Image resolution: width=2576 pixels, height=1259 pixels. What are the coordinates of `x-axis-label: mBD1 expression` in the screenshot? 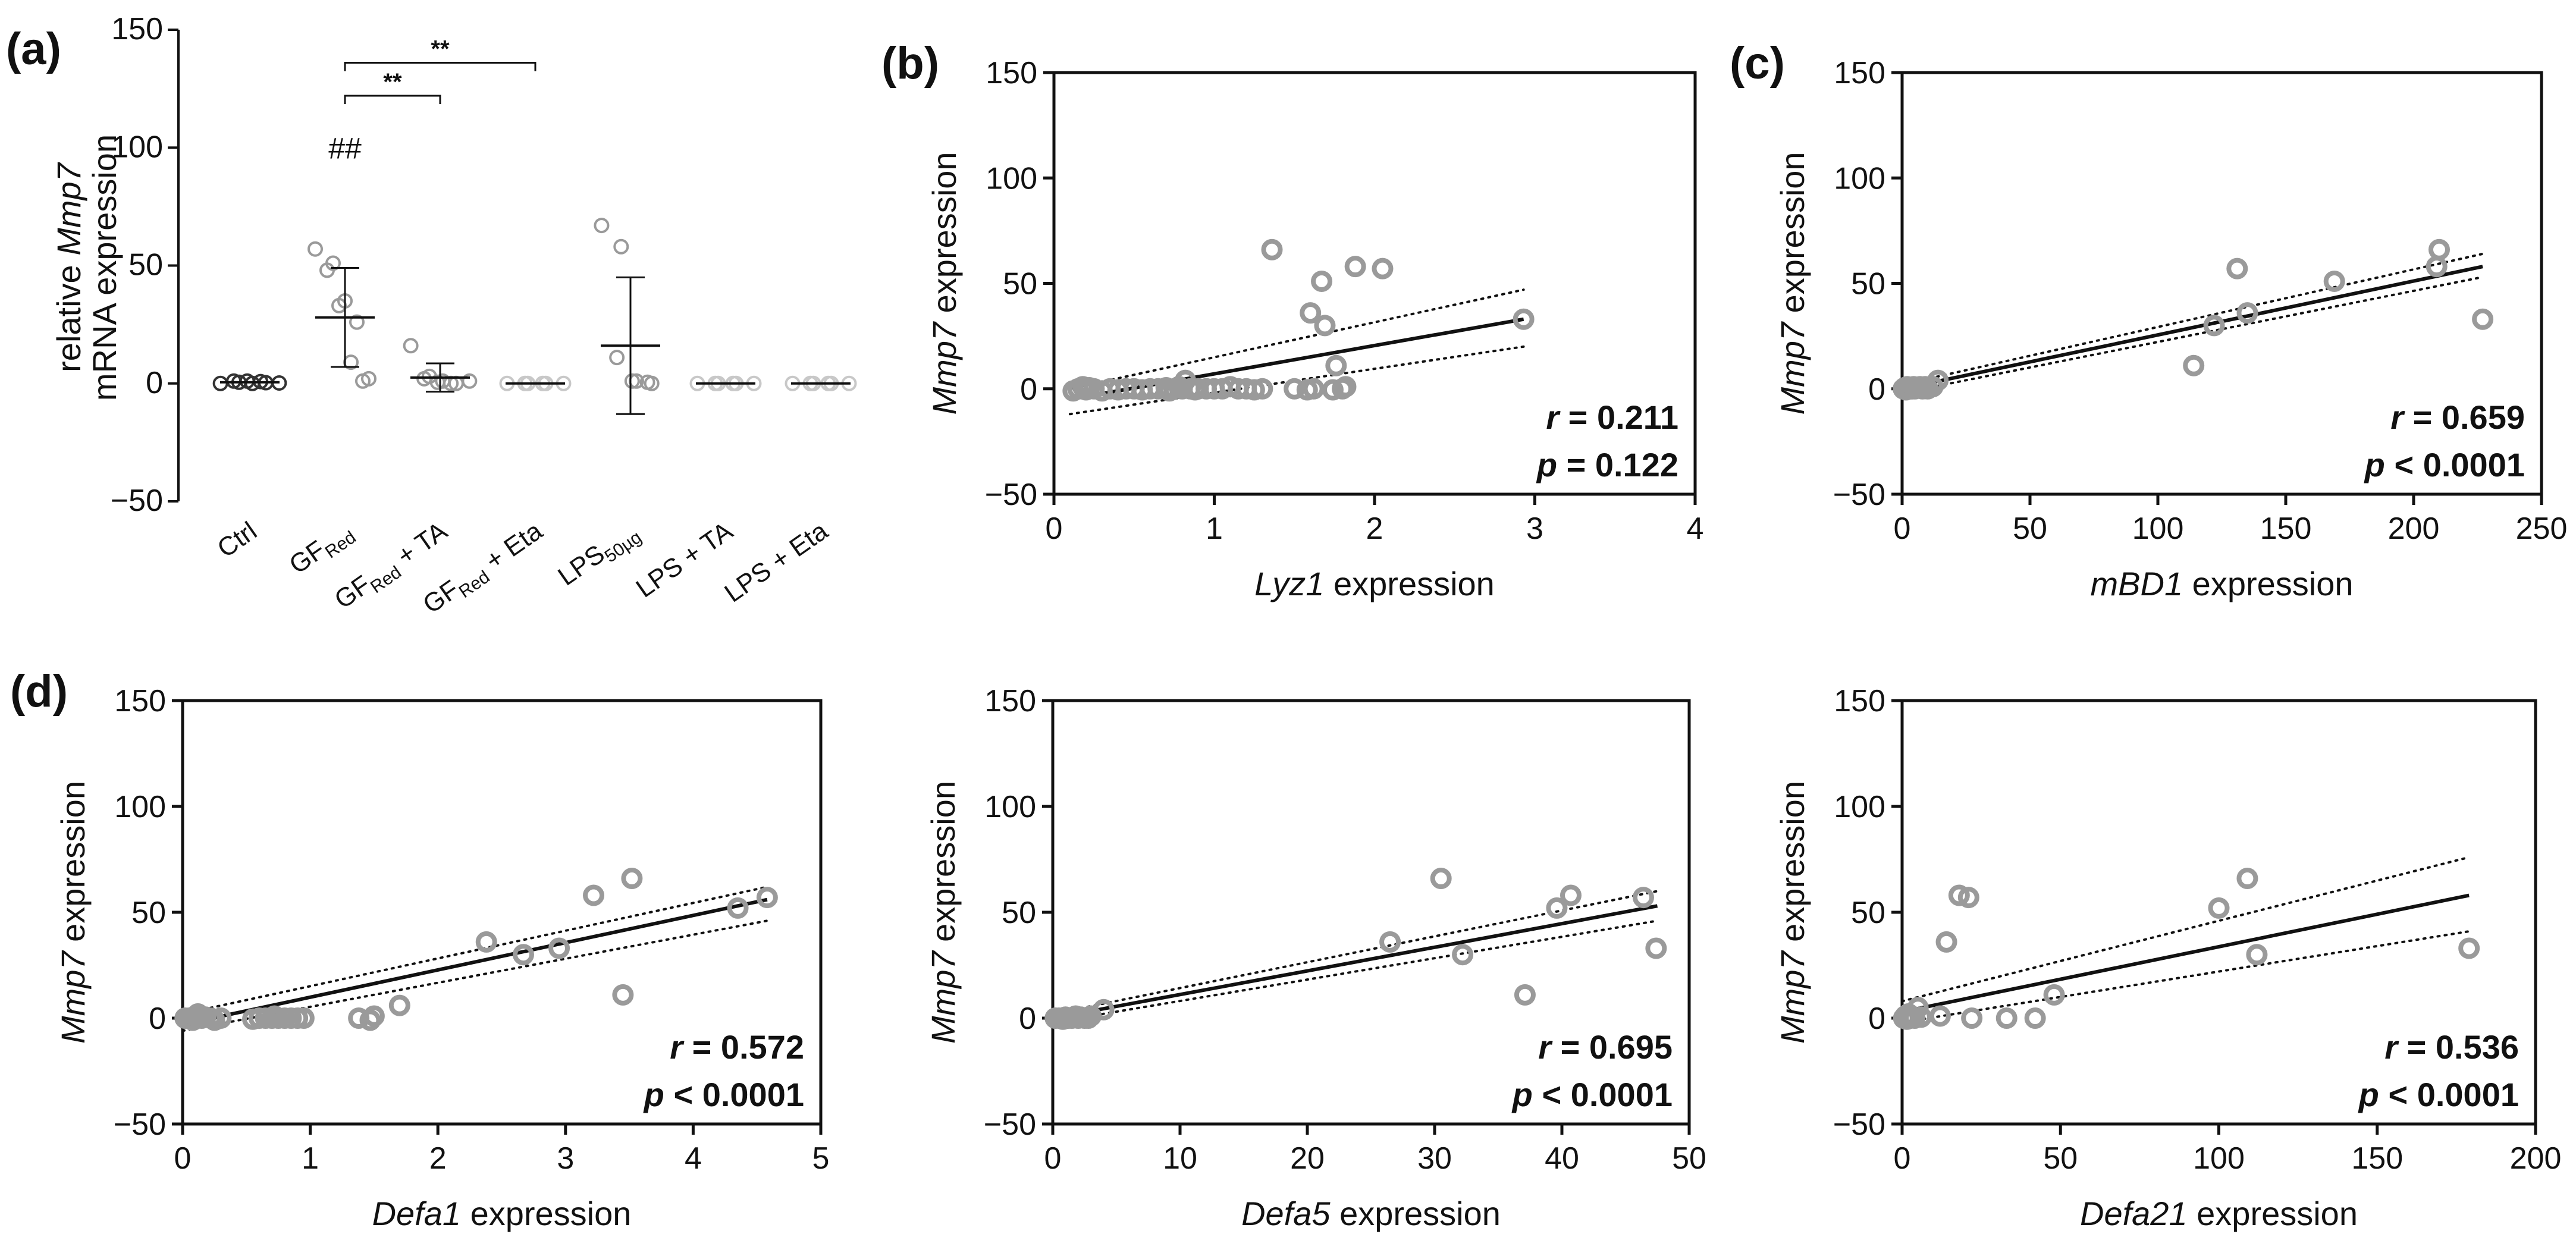 It's located at (2222, 583).